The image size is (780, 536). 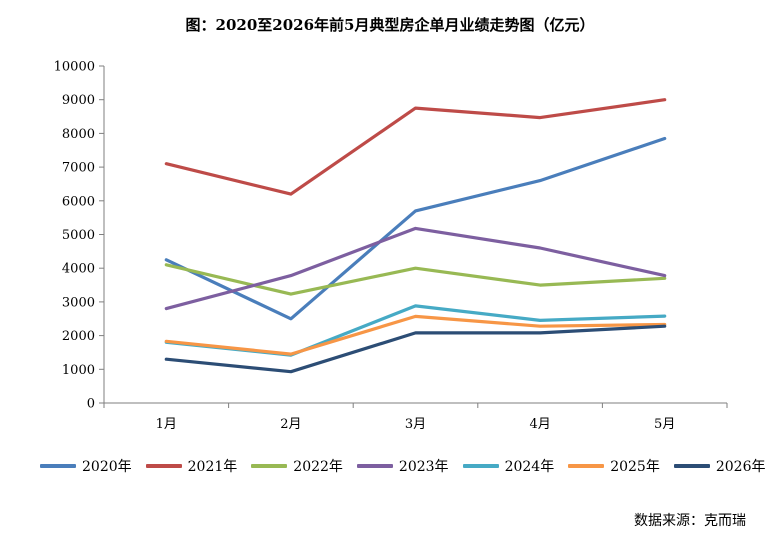 What do you see at coordinates (78, 100) in the screenshot?
I see `y-tick-label: 9000` at bounding box center [78, 100].